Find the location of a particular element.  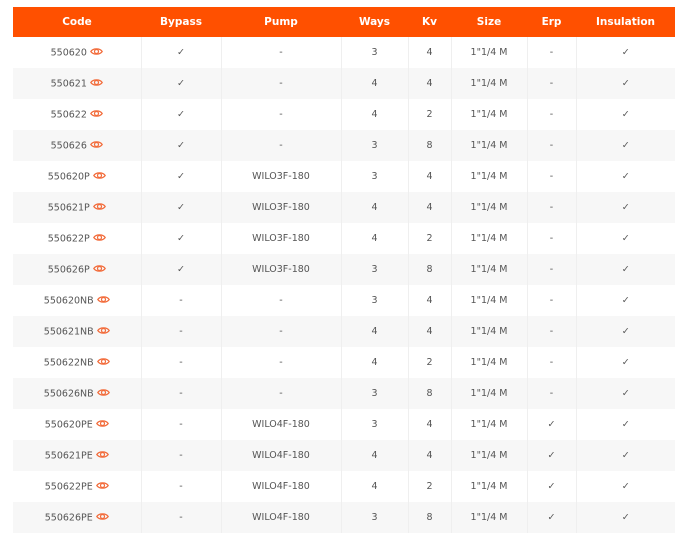

product-code-link: 550620PE is located at coordinates (68, 424).